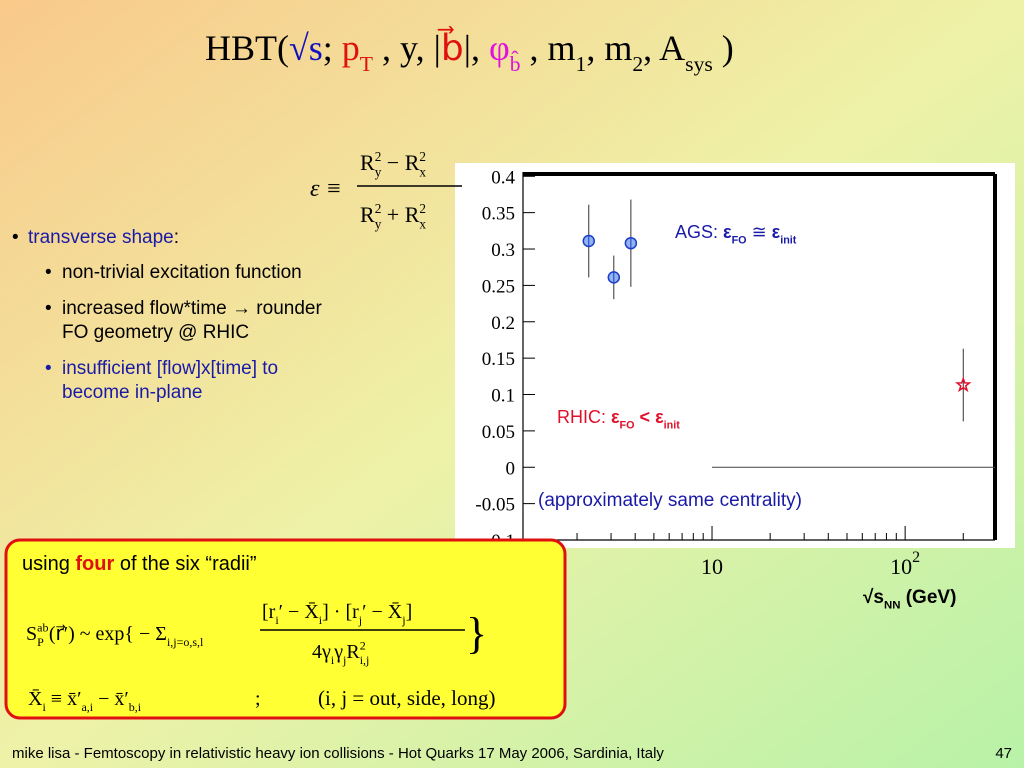 The image size is (1024, 768). I want to click on text-run: − x̄′, so click(111, 699).